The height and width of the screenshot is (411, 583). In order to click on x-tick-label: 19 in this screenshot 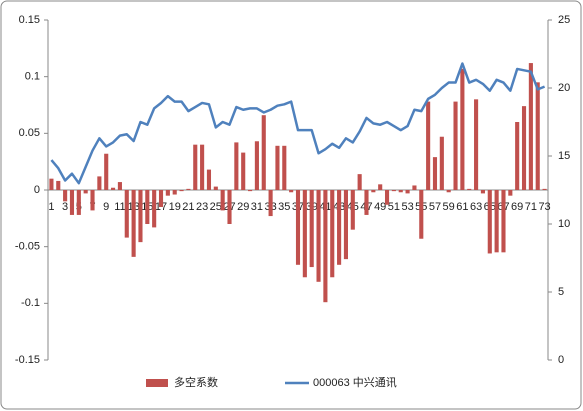, I will do `click(175, 207)`.